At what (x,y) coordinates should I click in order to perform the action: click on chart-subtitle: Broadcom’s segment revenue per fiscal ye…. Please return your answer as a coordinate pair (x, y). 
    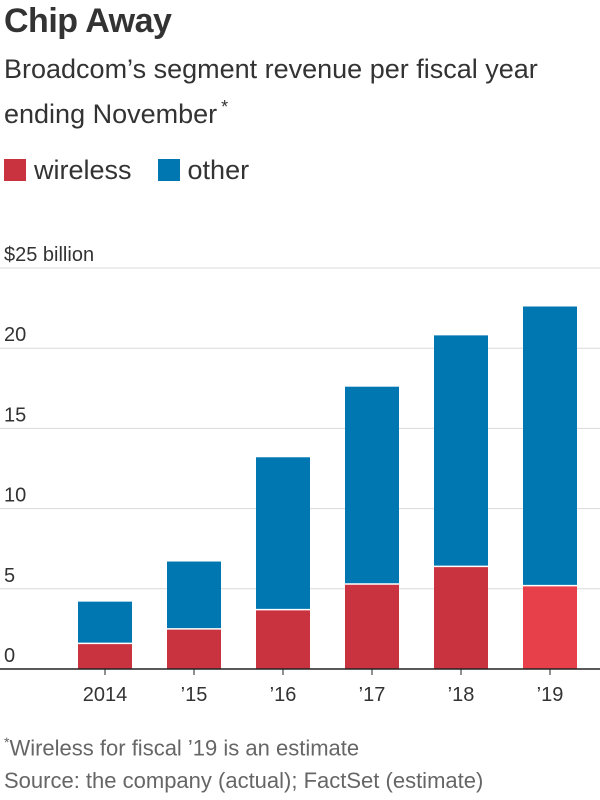
    Looking at the image, I should click on (299, 91).